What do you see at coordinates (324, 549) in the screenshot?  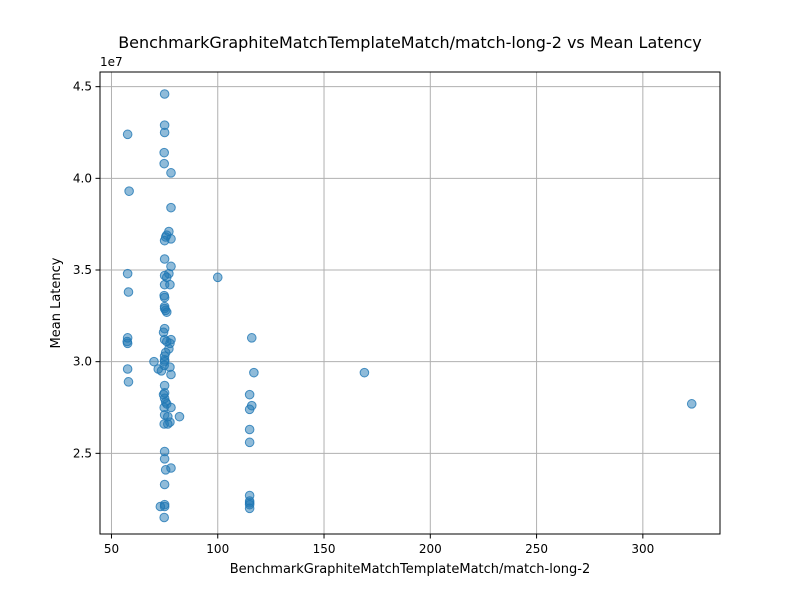 I see `x-tick-label: 150` at bounding box center [324, 549].